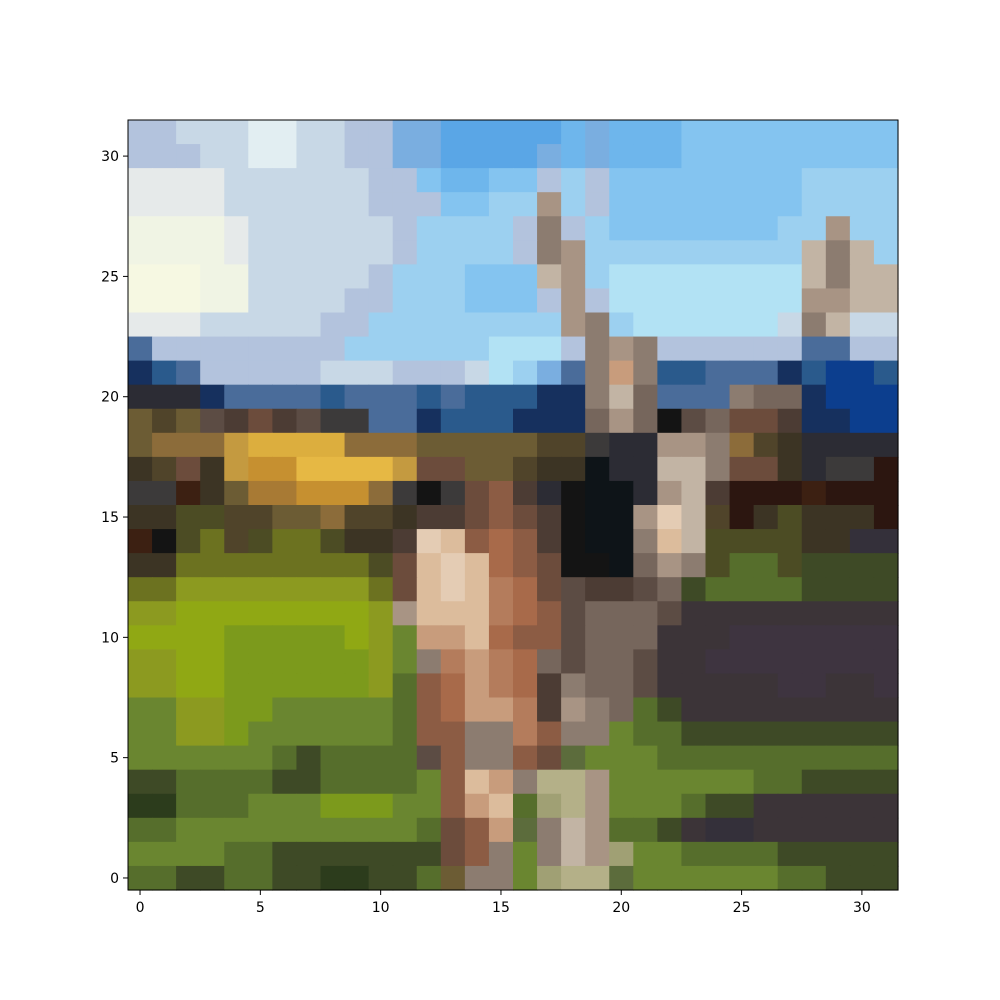 Image resolution: width=1000 pixels, height=1000 pixels. Describe the element at coordinates (110, 277) in the screenshot. I see `y-tick-label: 25` at that location.